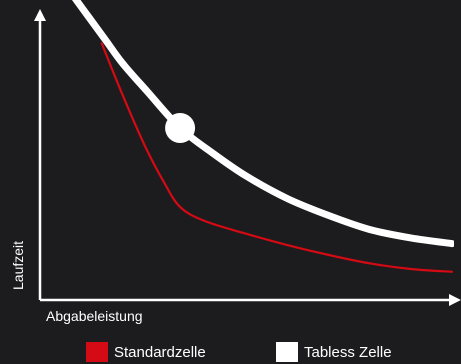  I want to click on legend-label-tabless-zelle: Tabless Zelle, so click(348, 352).